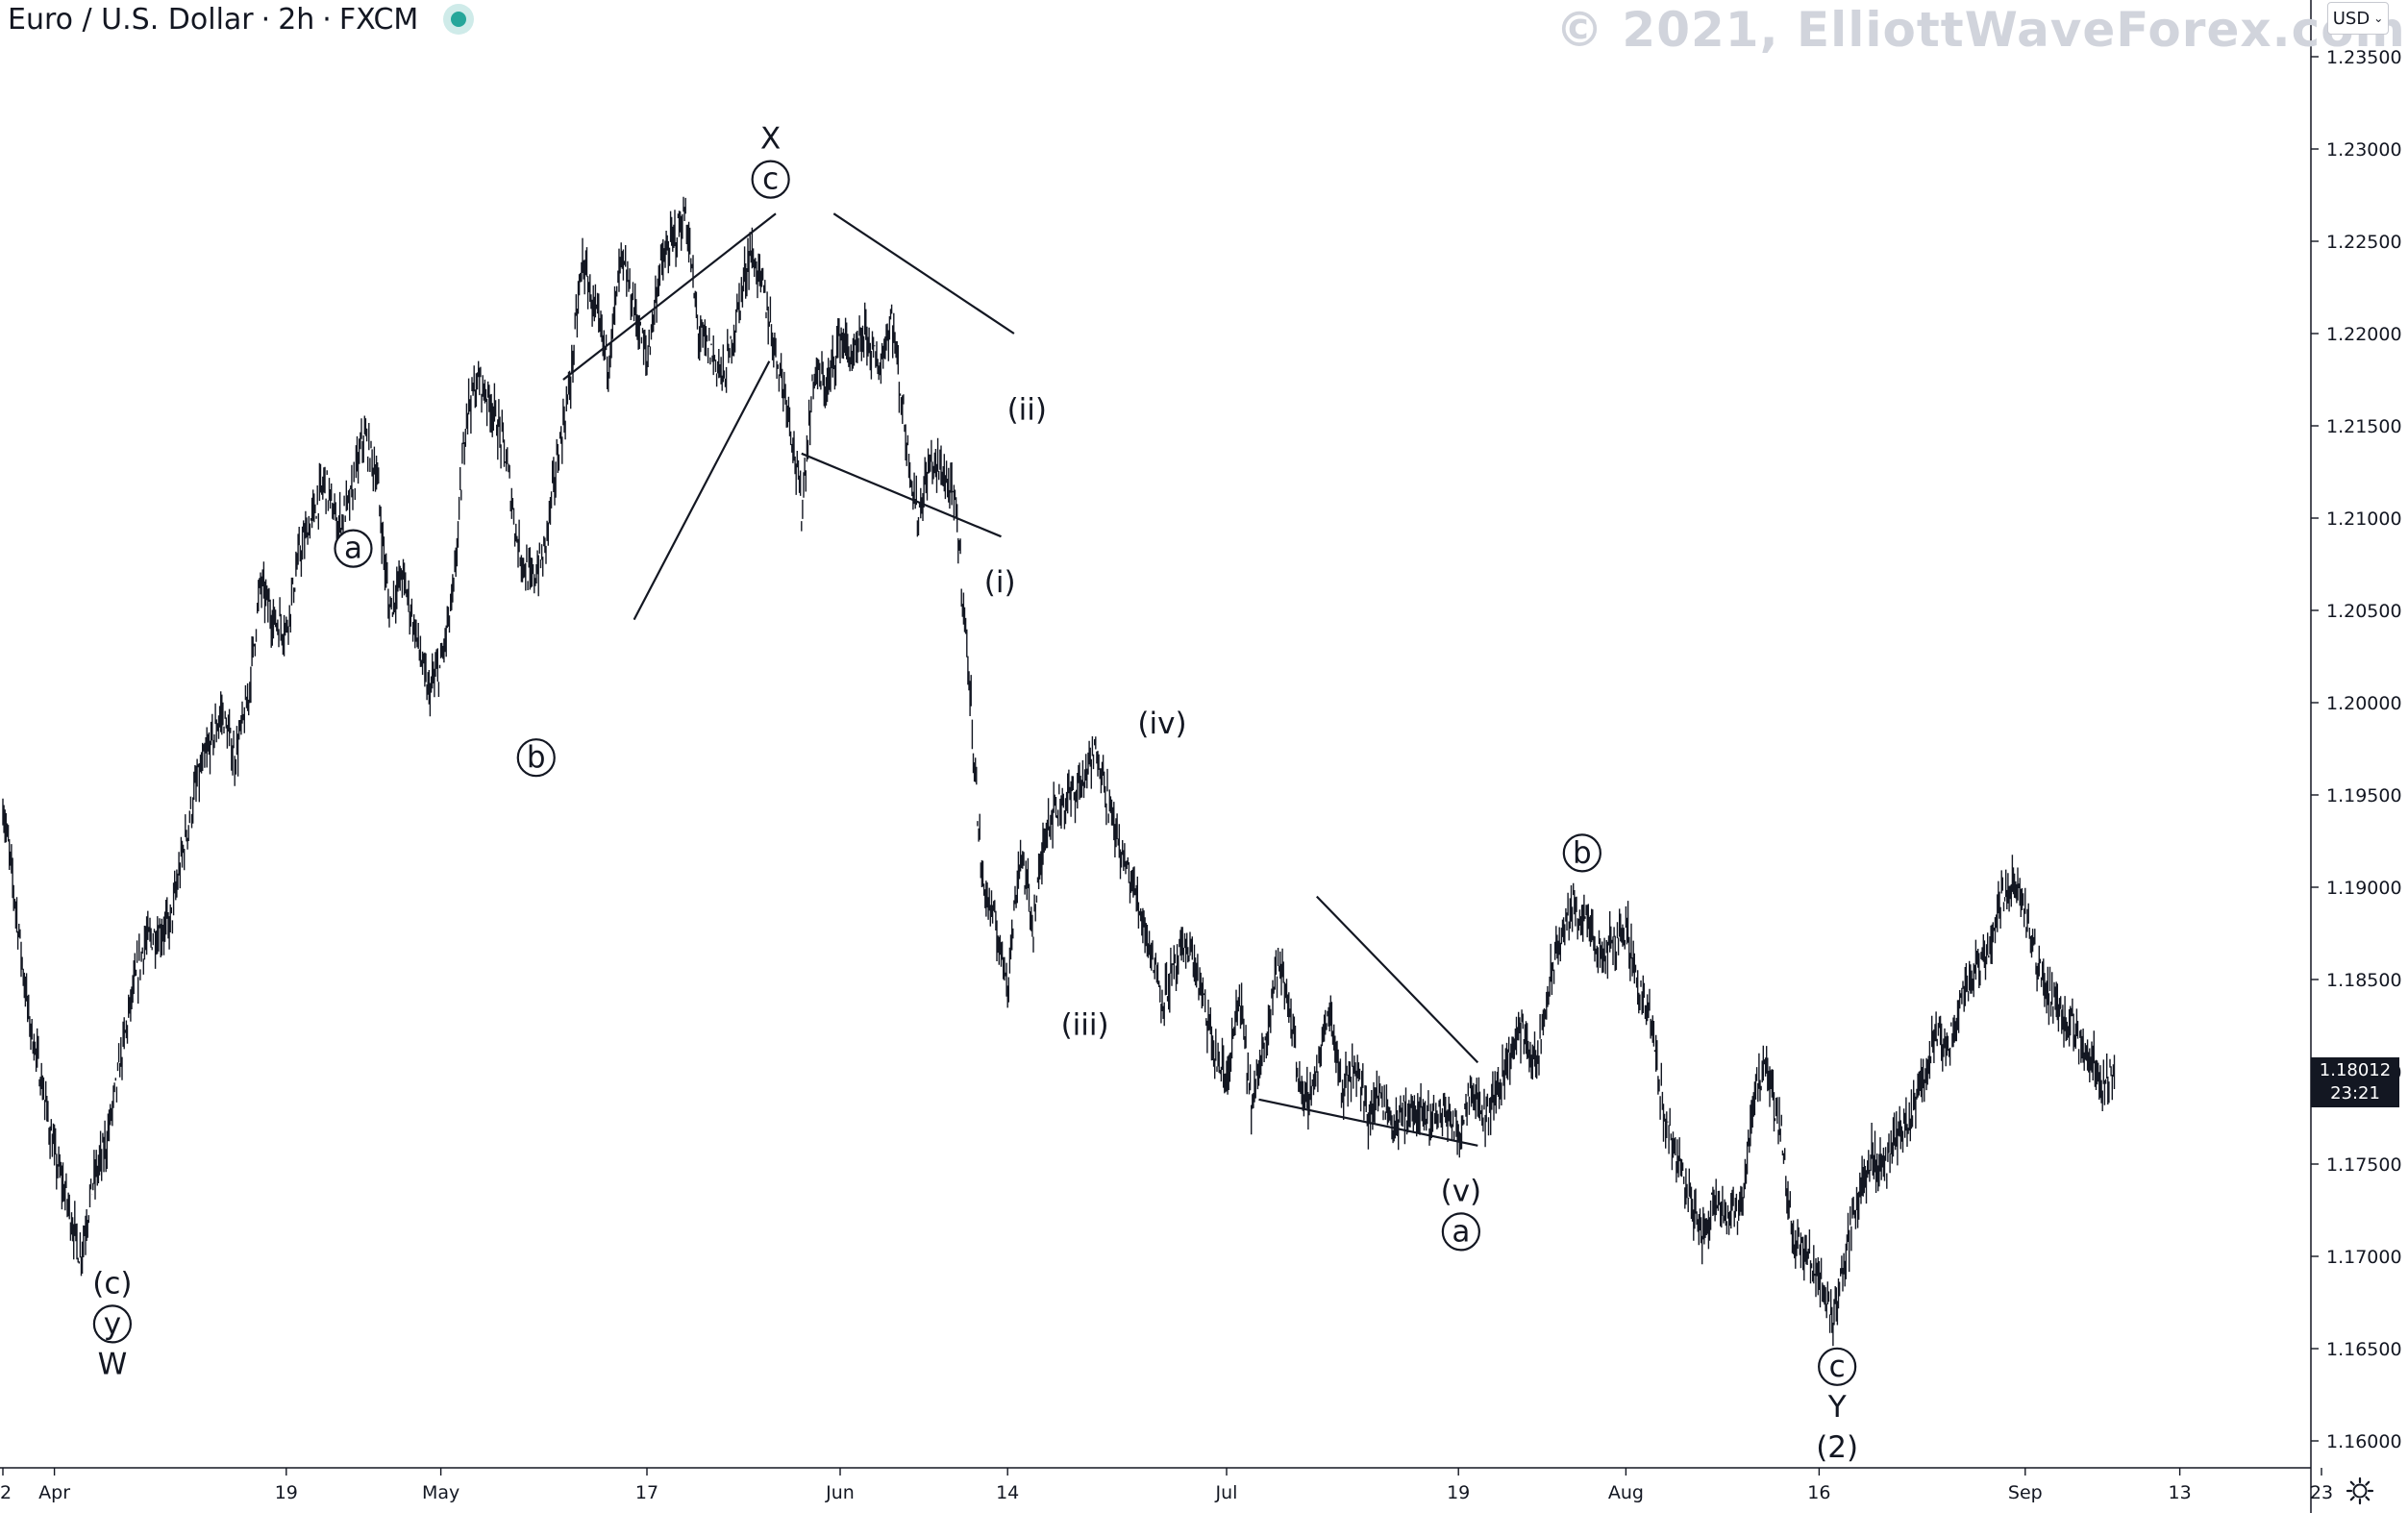  What do you see at coordinates (2364, 1349) in the screenshot?
I see `price-tick-label: 1.16500` at bounding box center [2364, 1349].